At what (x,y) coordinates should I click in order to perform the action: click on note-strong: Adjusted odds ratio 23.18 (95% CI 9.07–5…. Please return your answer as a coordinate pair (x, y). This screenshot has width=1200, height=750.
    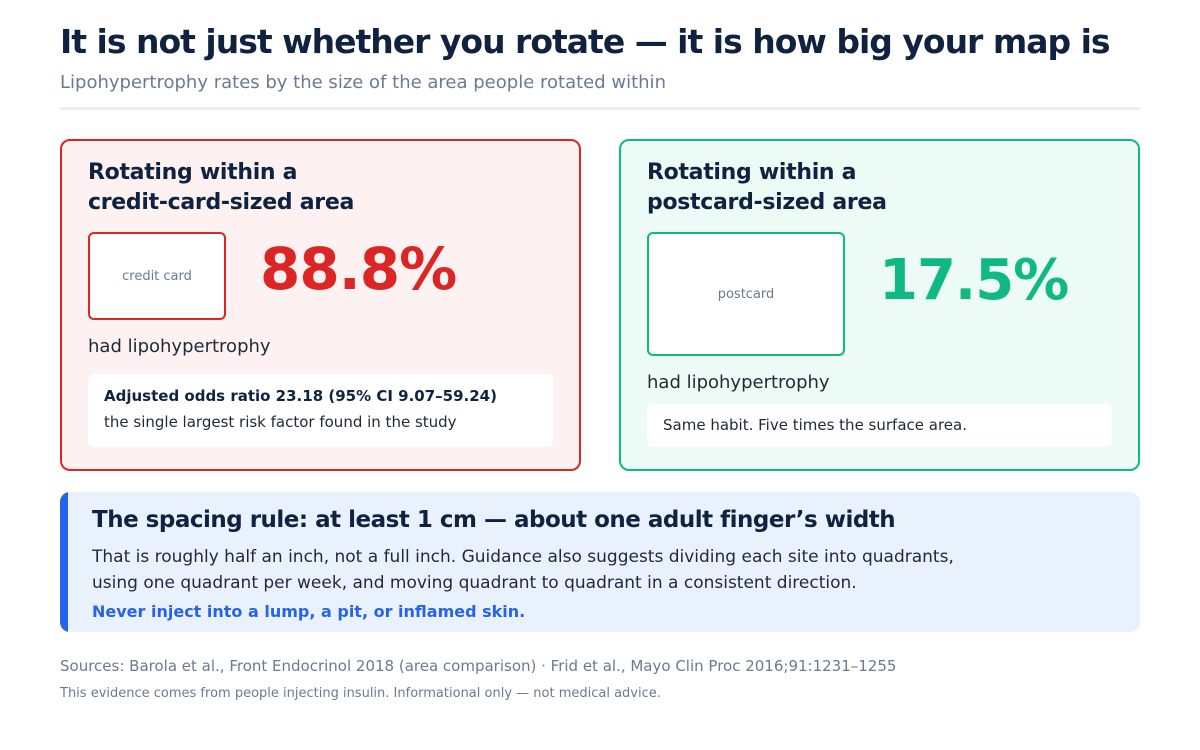
    Looking at the image, I should click on (300, 396).